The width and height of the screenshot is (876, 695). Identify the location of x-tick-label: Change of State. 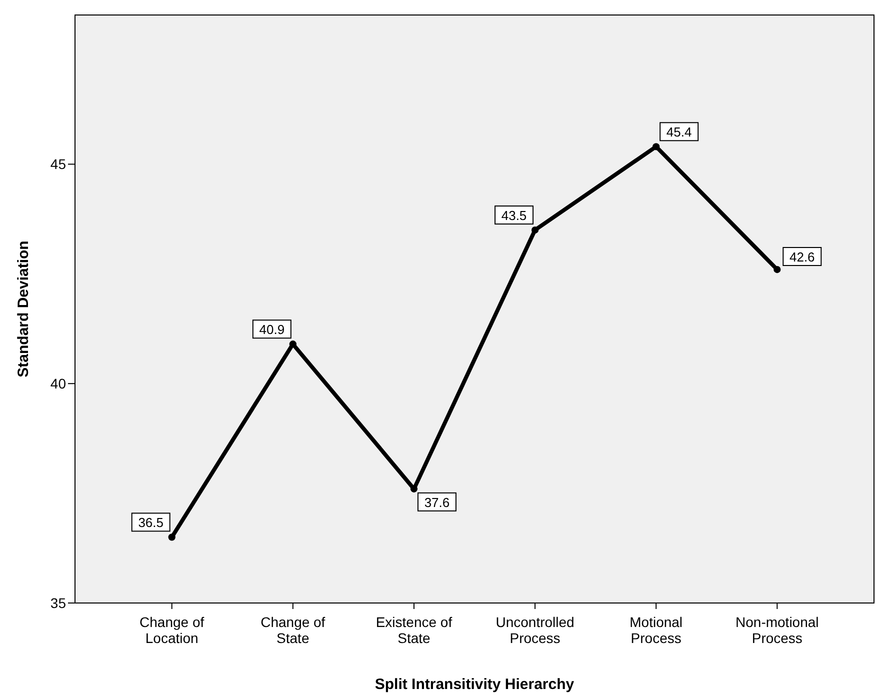
(293, 630).